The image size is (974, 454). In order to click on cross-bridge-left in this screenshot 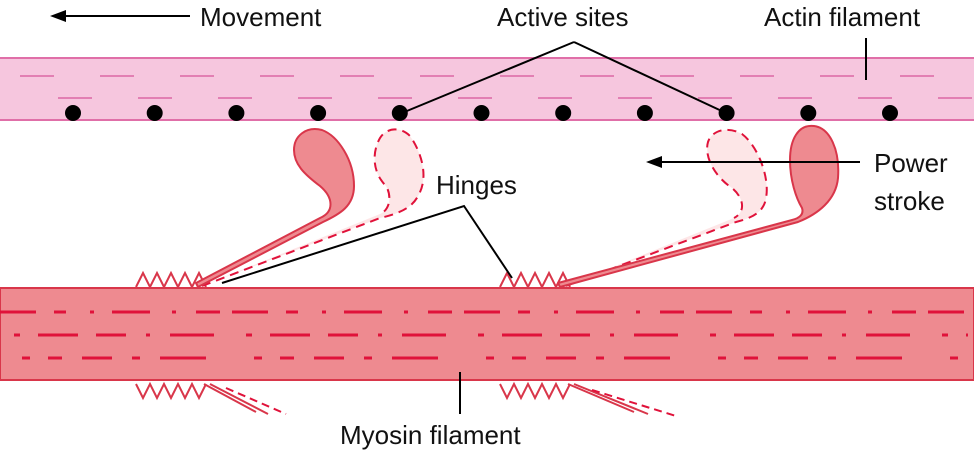, I will do `click(280, 209)`.